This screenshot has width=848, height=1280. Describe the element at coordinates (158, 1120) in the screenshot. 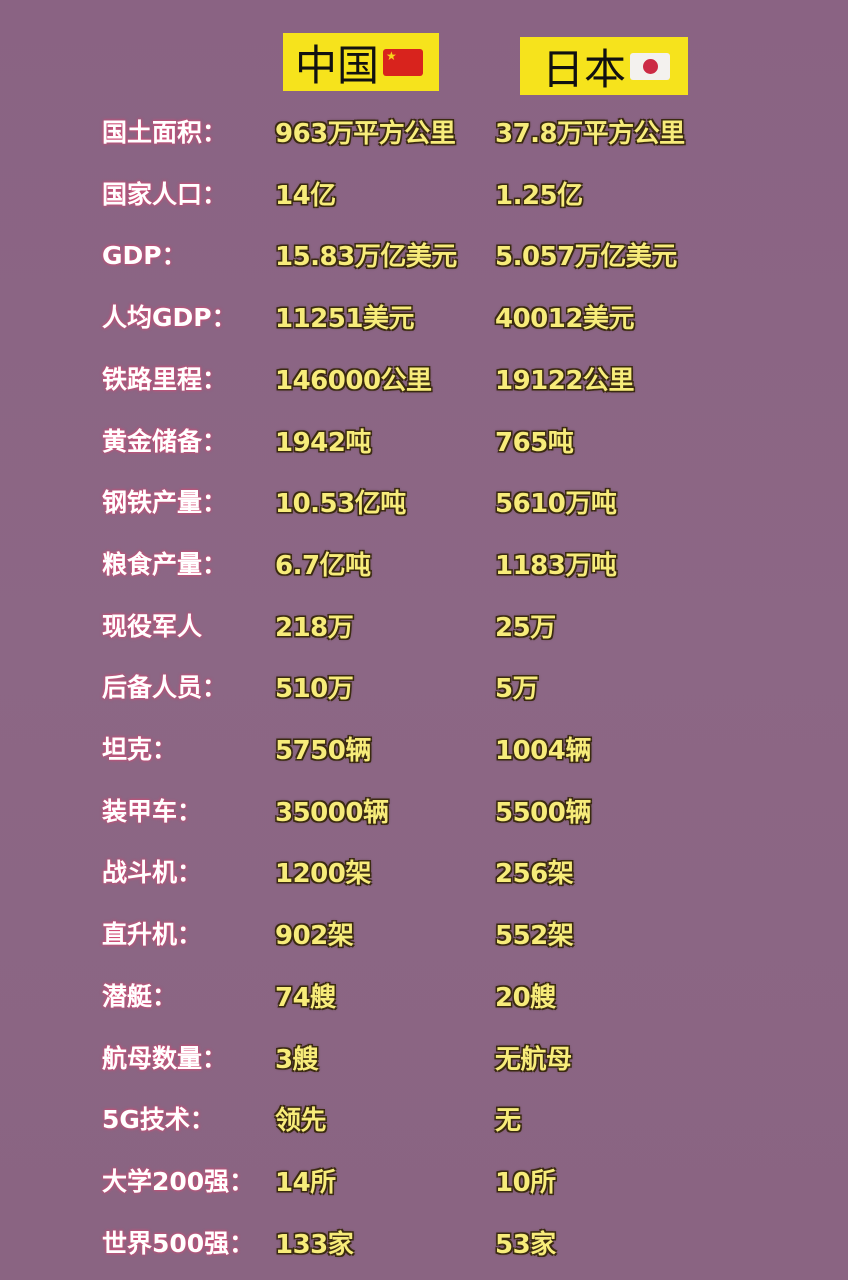

I see `row-label: 5G技术：` at that location.